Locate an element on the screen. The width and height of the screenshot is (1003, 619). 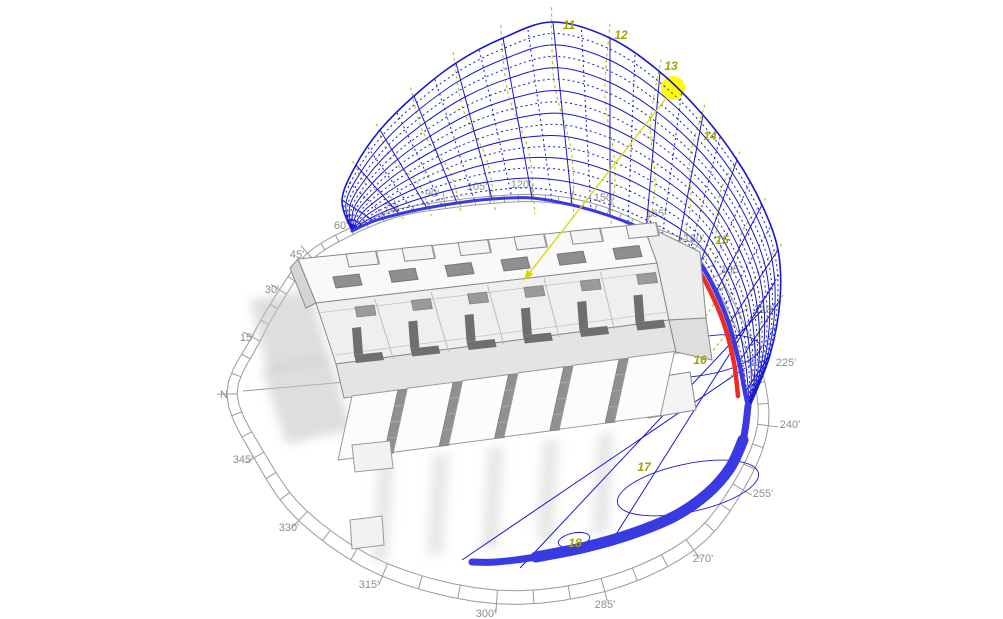
hour-label: 18 is located at coordinates (575, 543).